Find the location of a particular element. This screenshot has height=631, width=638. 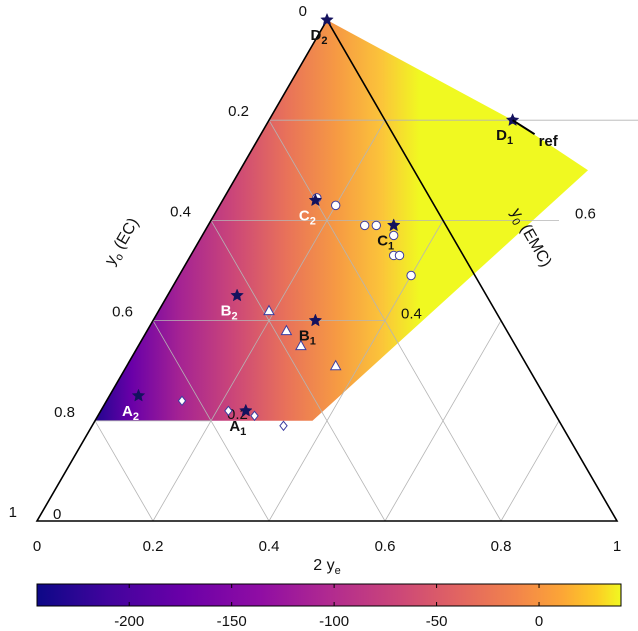

bottom-tick-label: 0.8 is located at coordinates (501, 546).